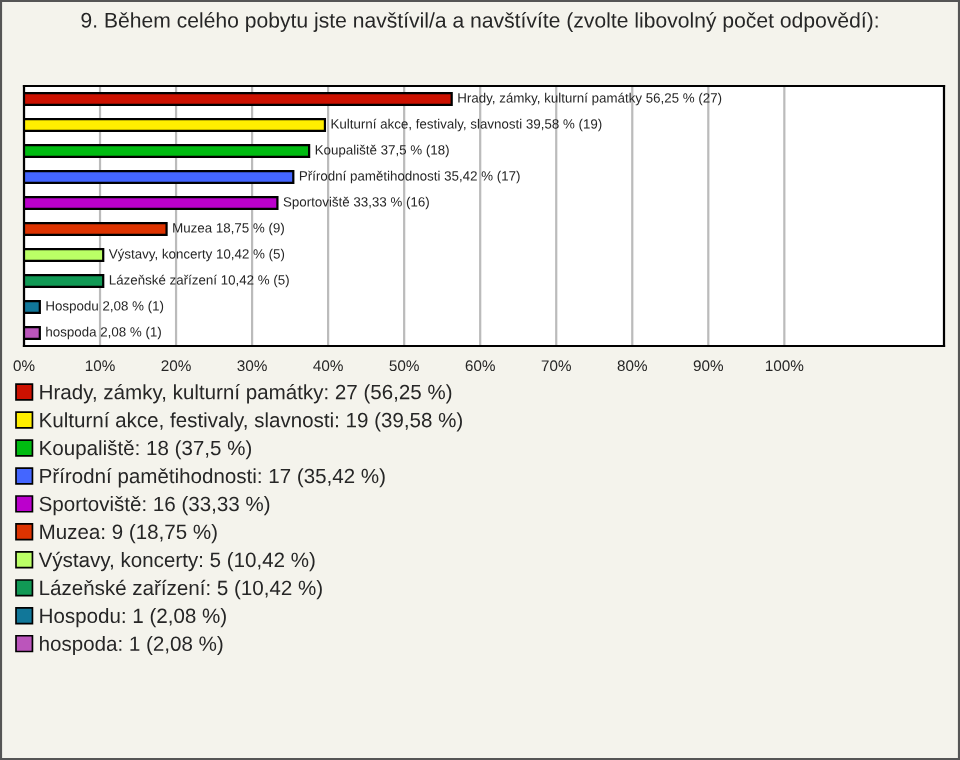  Describe the element at coordinates (246, 394) in the screenshot. I see `legend-label: Hrady, zámky, kulturní památky: 27 (56,25 %)` at that location.